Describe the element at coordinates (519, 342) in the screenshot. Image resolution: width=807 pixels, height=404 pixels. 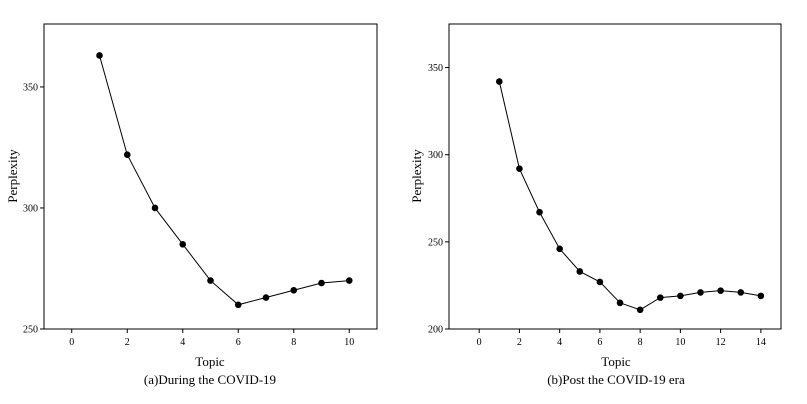
I see `x-tick-label-b: 2` at that location.